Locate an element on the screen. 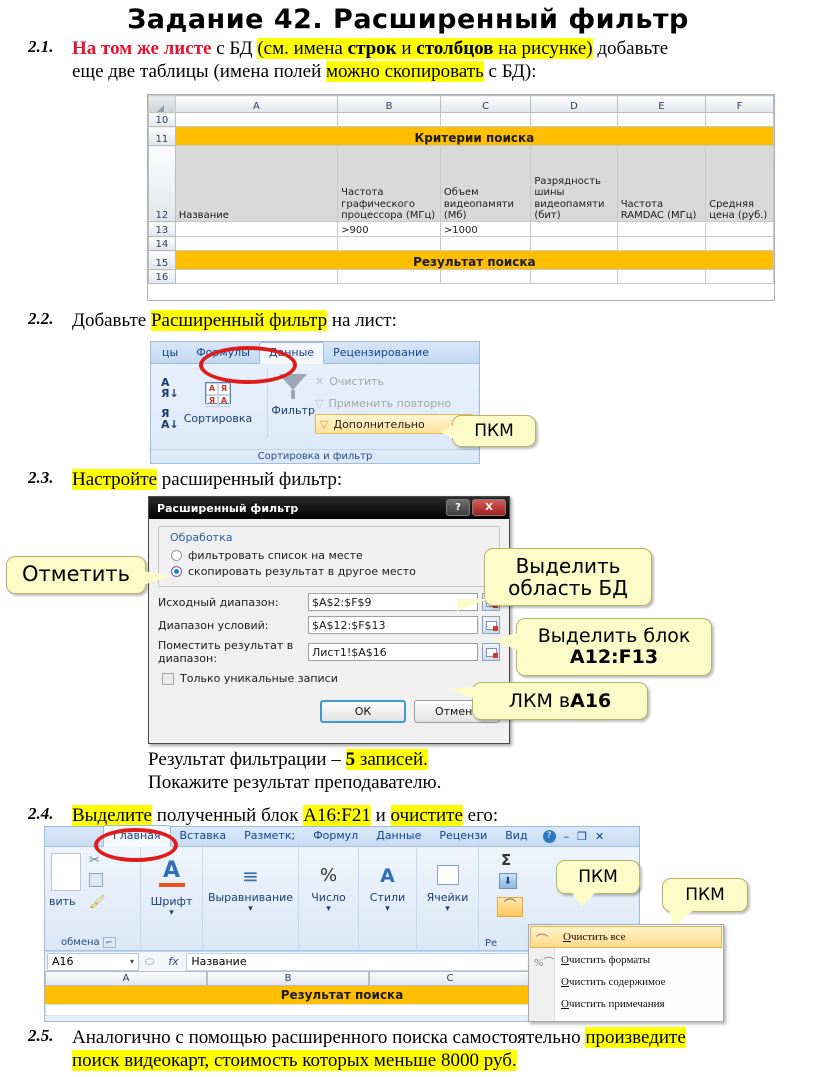 This screenshot has height=1077, width=816. tab-recenzirovanie-2: Рецензи is located at coordinates (463, 835).